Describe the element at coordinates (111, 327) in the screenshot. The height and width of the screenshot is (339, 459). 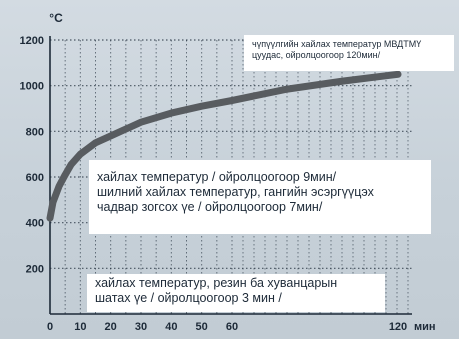
I see `x-tick-label: 20` at that location.